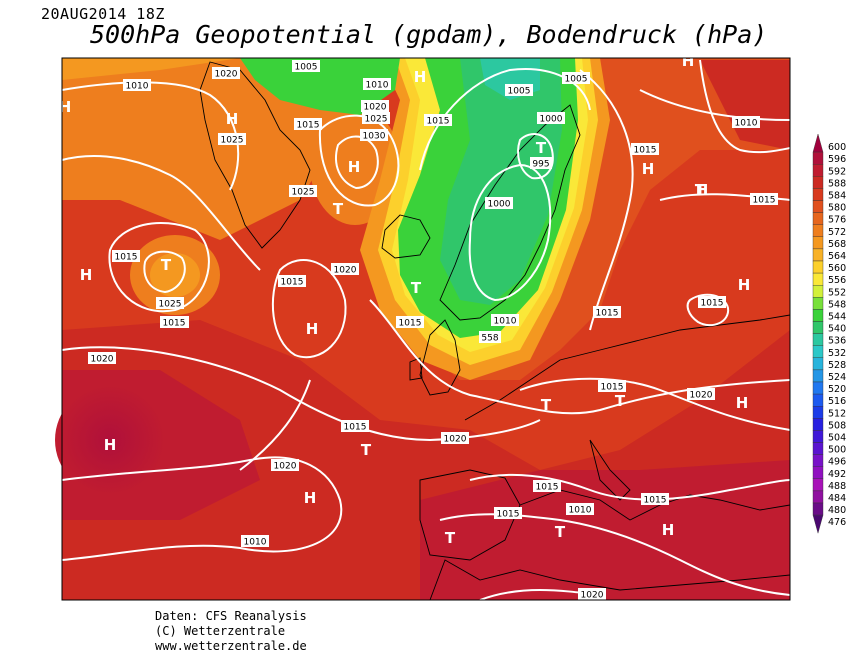 Image resolution: width=850 pixels, height=657 pixels. I want to click on website-credit: www.wetterzentrale.de, so click(231, 646).